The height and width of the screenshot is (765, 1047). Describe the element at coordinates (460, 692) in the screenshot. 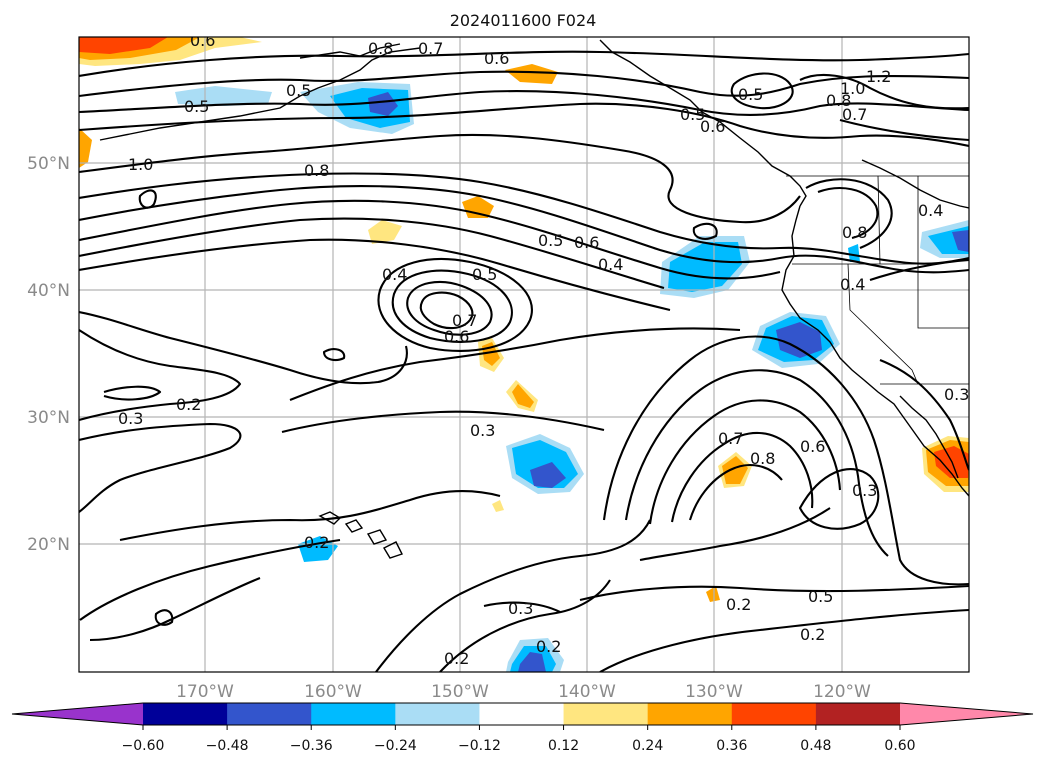

I see `lon-label: 150°W` at that location.